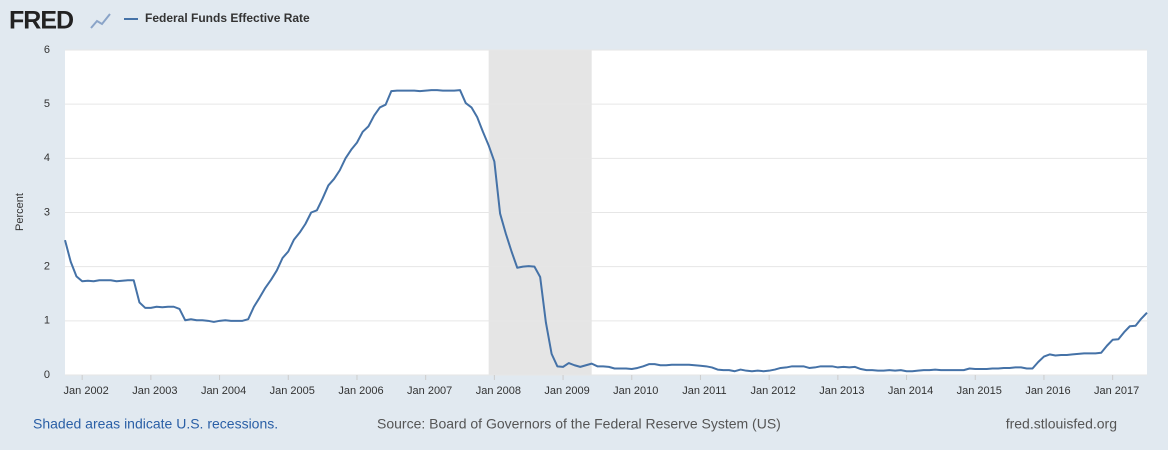  I want to click on x-tick-label: Jan 2002, so click(86, 391).